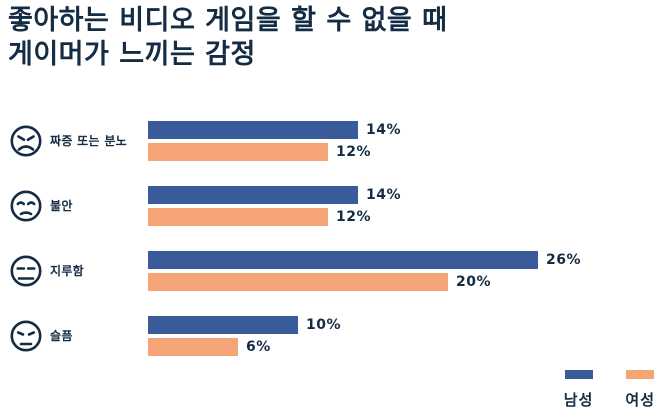 The height and width of the screenshot is (419, 670). Describe the element at coordinates (578, 400) in the screenshot. I see `legend-label-male: 남성` at that location.